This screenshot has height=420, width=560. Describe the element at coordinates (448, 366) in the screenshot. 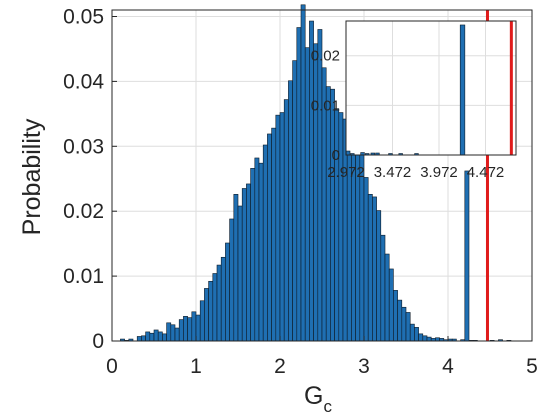

I see `main-x-tick-label: 4` at that location.